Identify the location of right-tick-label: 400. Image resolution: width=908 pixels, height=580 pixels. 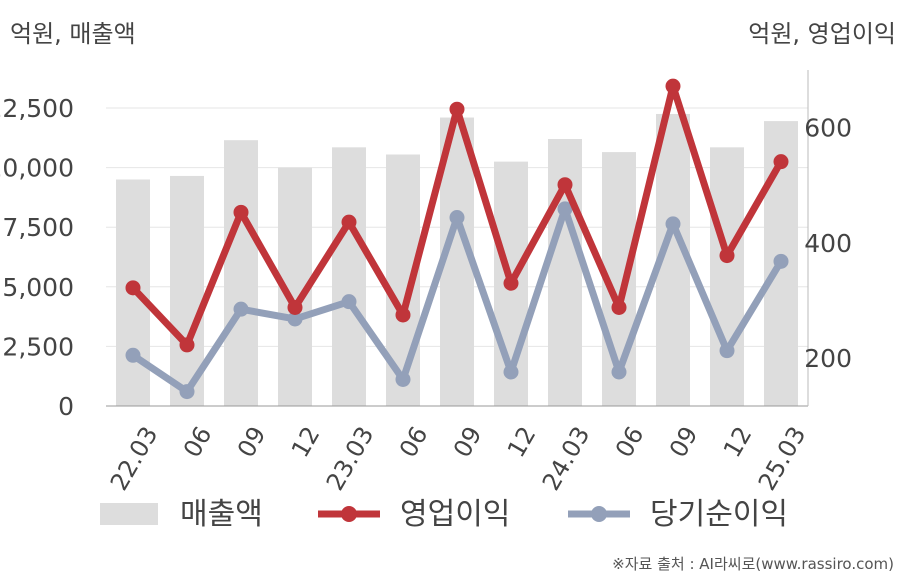
(828, 243).